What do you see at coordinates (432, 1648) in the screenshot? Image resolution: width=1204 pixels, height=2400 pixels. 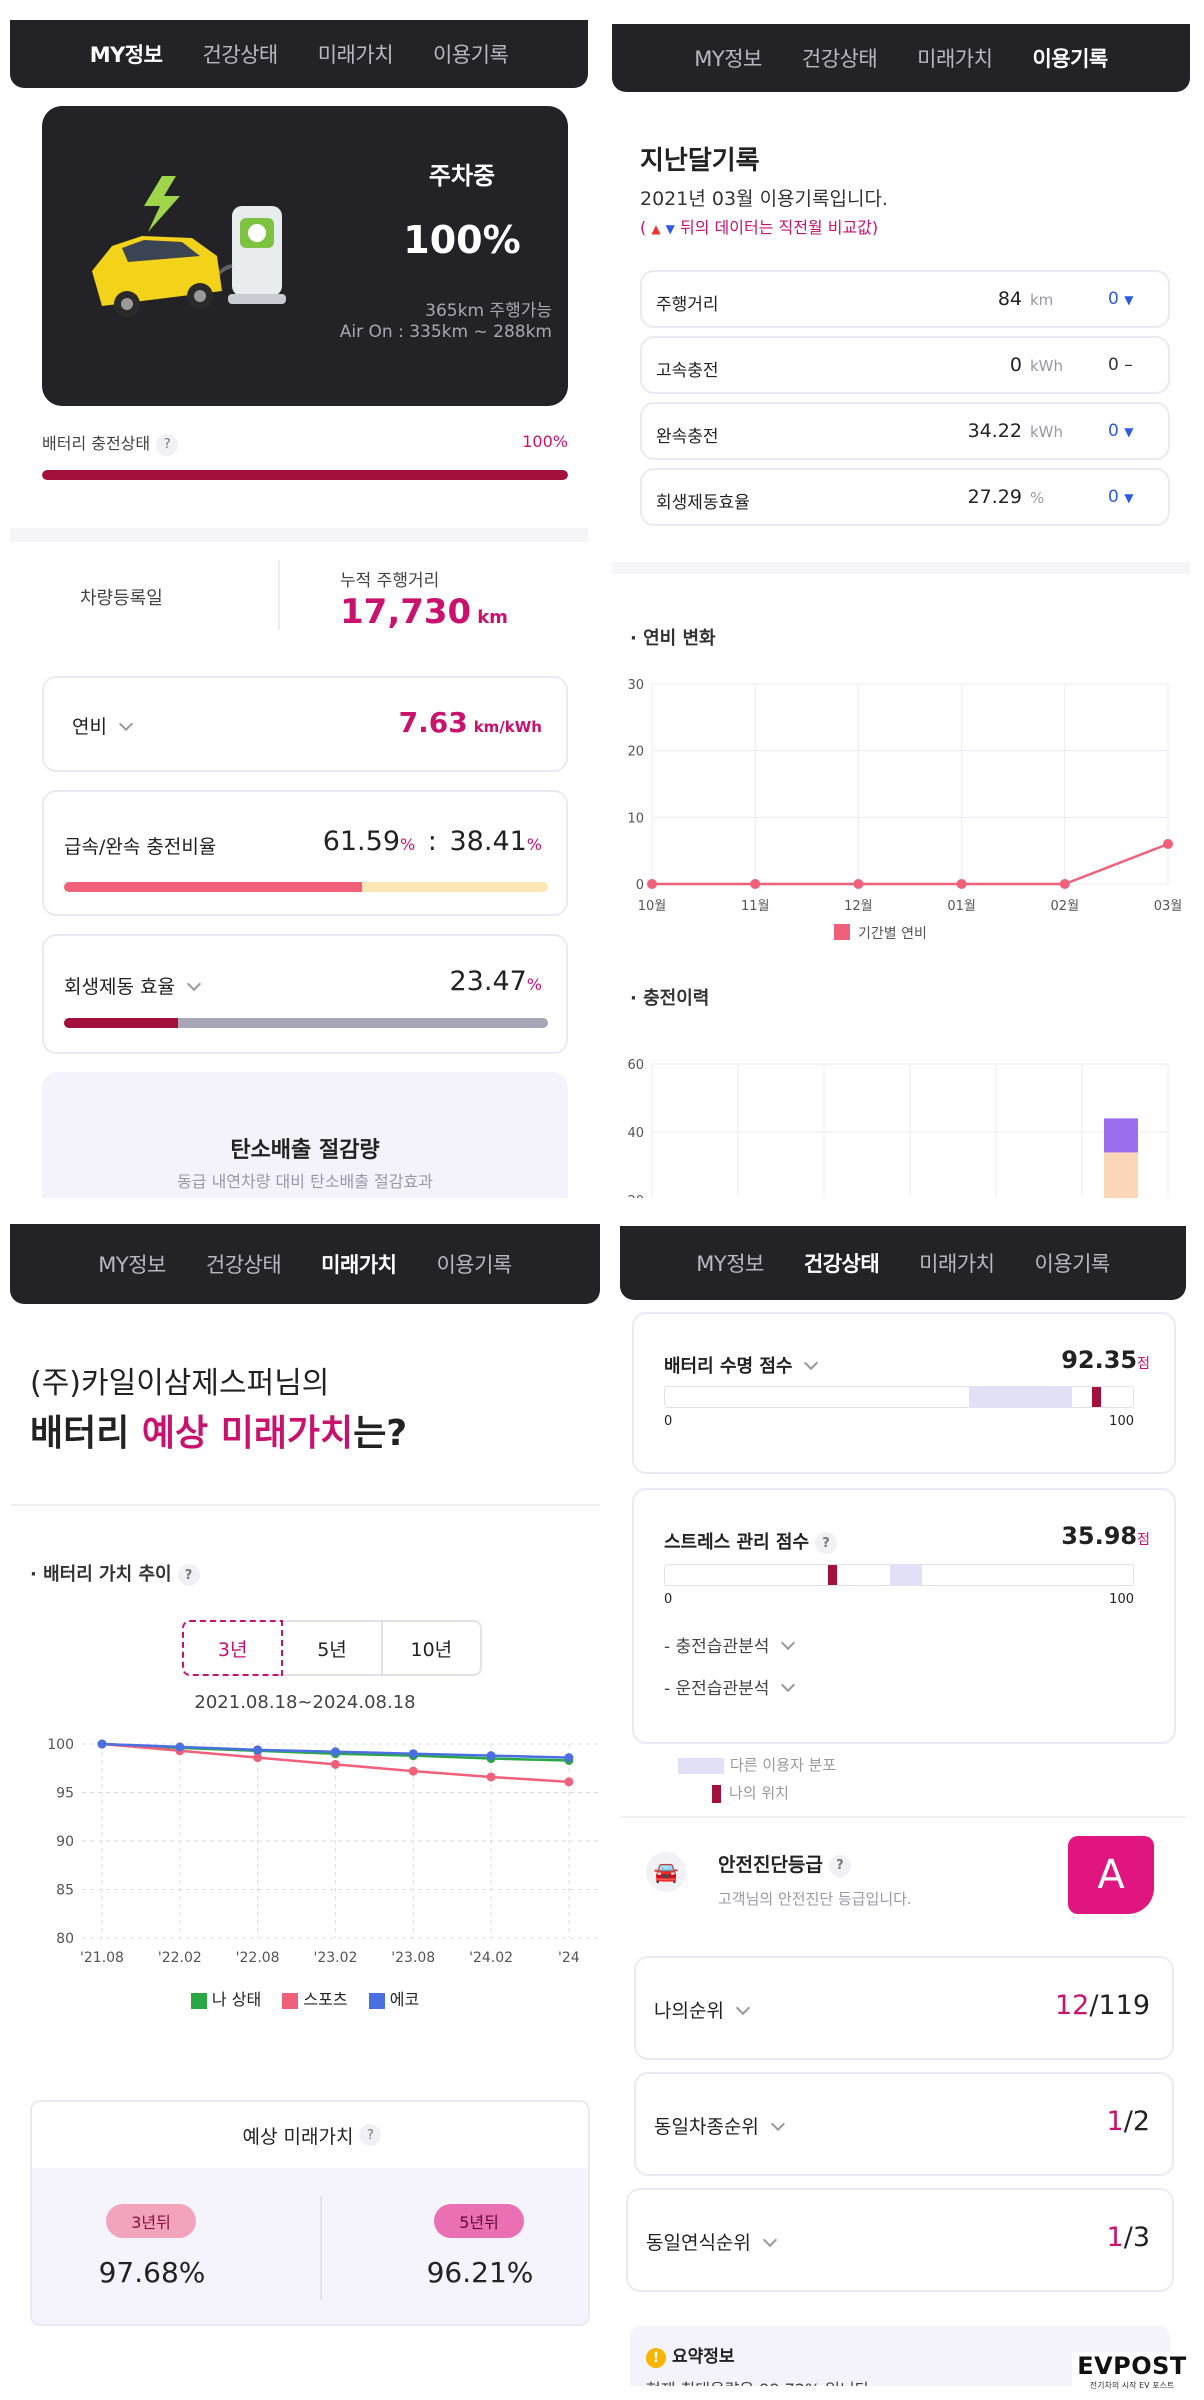 I see `period-10y-button: 10년` at bounding box center [432, 1648].